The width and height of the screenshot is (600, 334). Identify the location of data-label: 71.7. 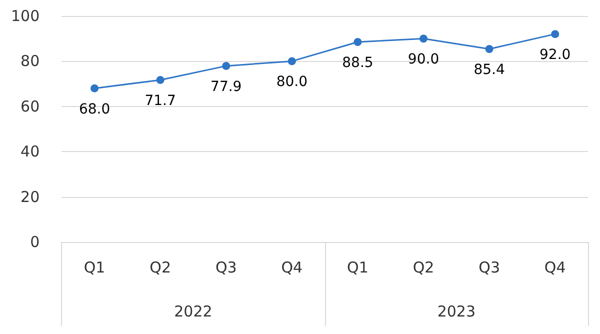
(160, 100).